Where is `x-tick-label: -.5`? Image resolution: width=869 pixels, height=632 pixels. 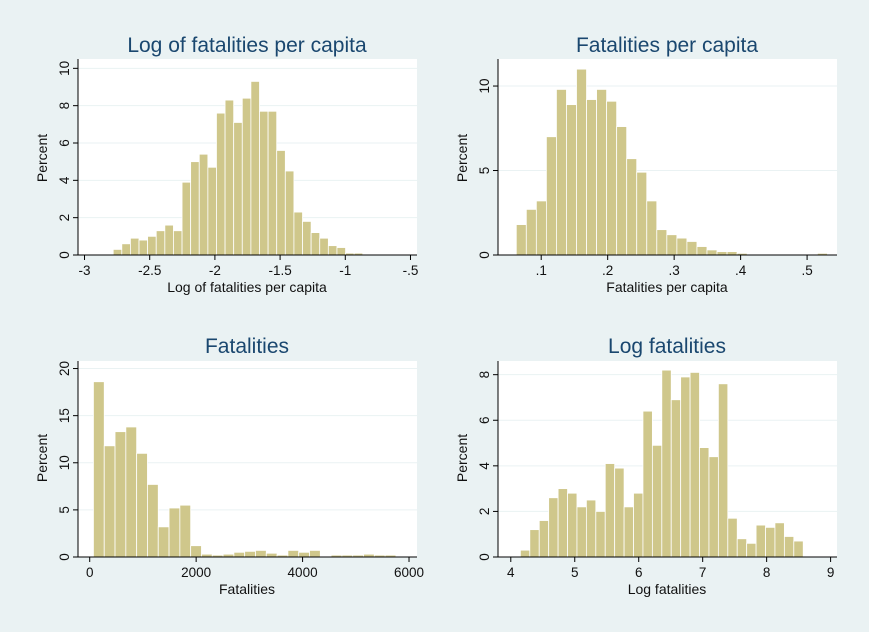
x-tick-label: -.5 is located at coordinates (411, 270).